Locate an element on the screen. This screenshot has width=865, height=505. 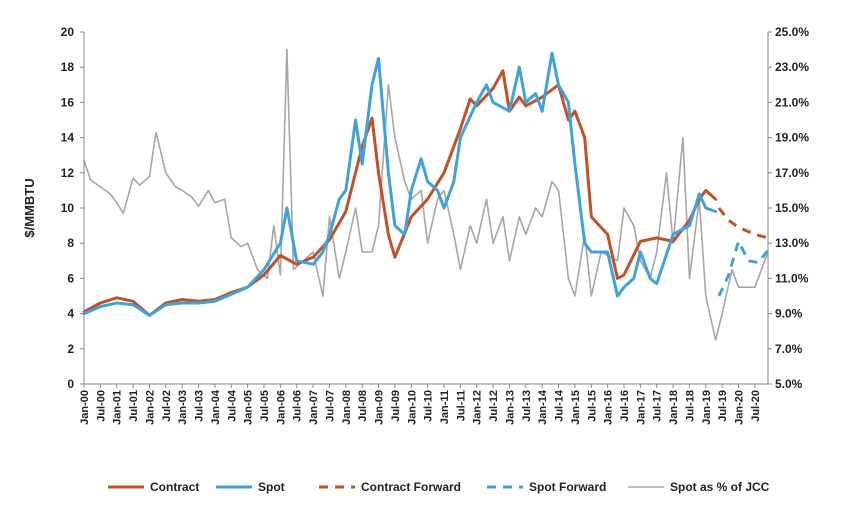
x-tick-label: Jan-03 is located at coordinates (183, 407).